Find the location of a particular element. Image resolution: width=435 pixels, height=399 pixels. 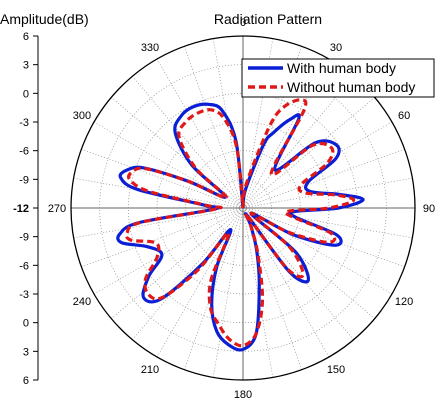

angle-label: 330 is located at coordinates (150, 48).